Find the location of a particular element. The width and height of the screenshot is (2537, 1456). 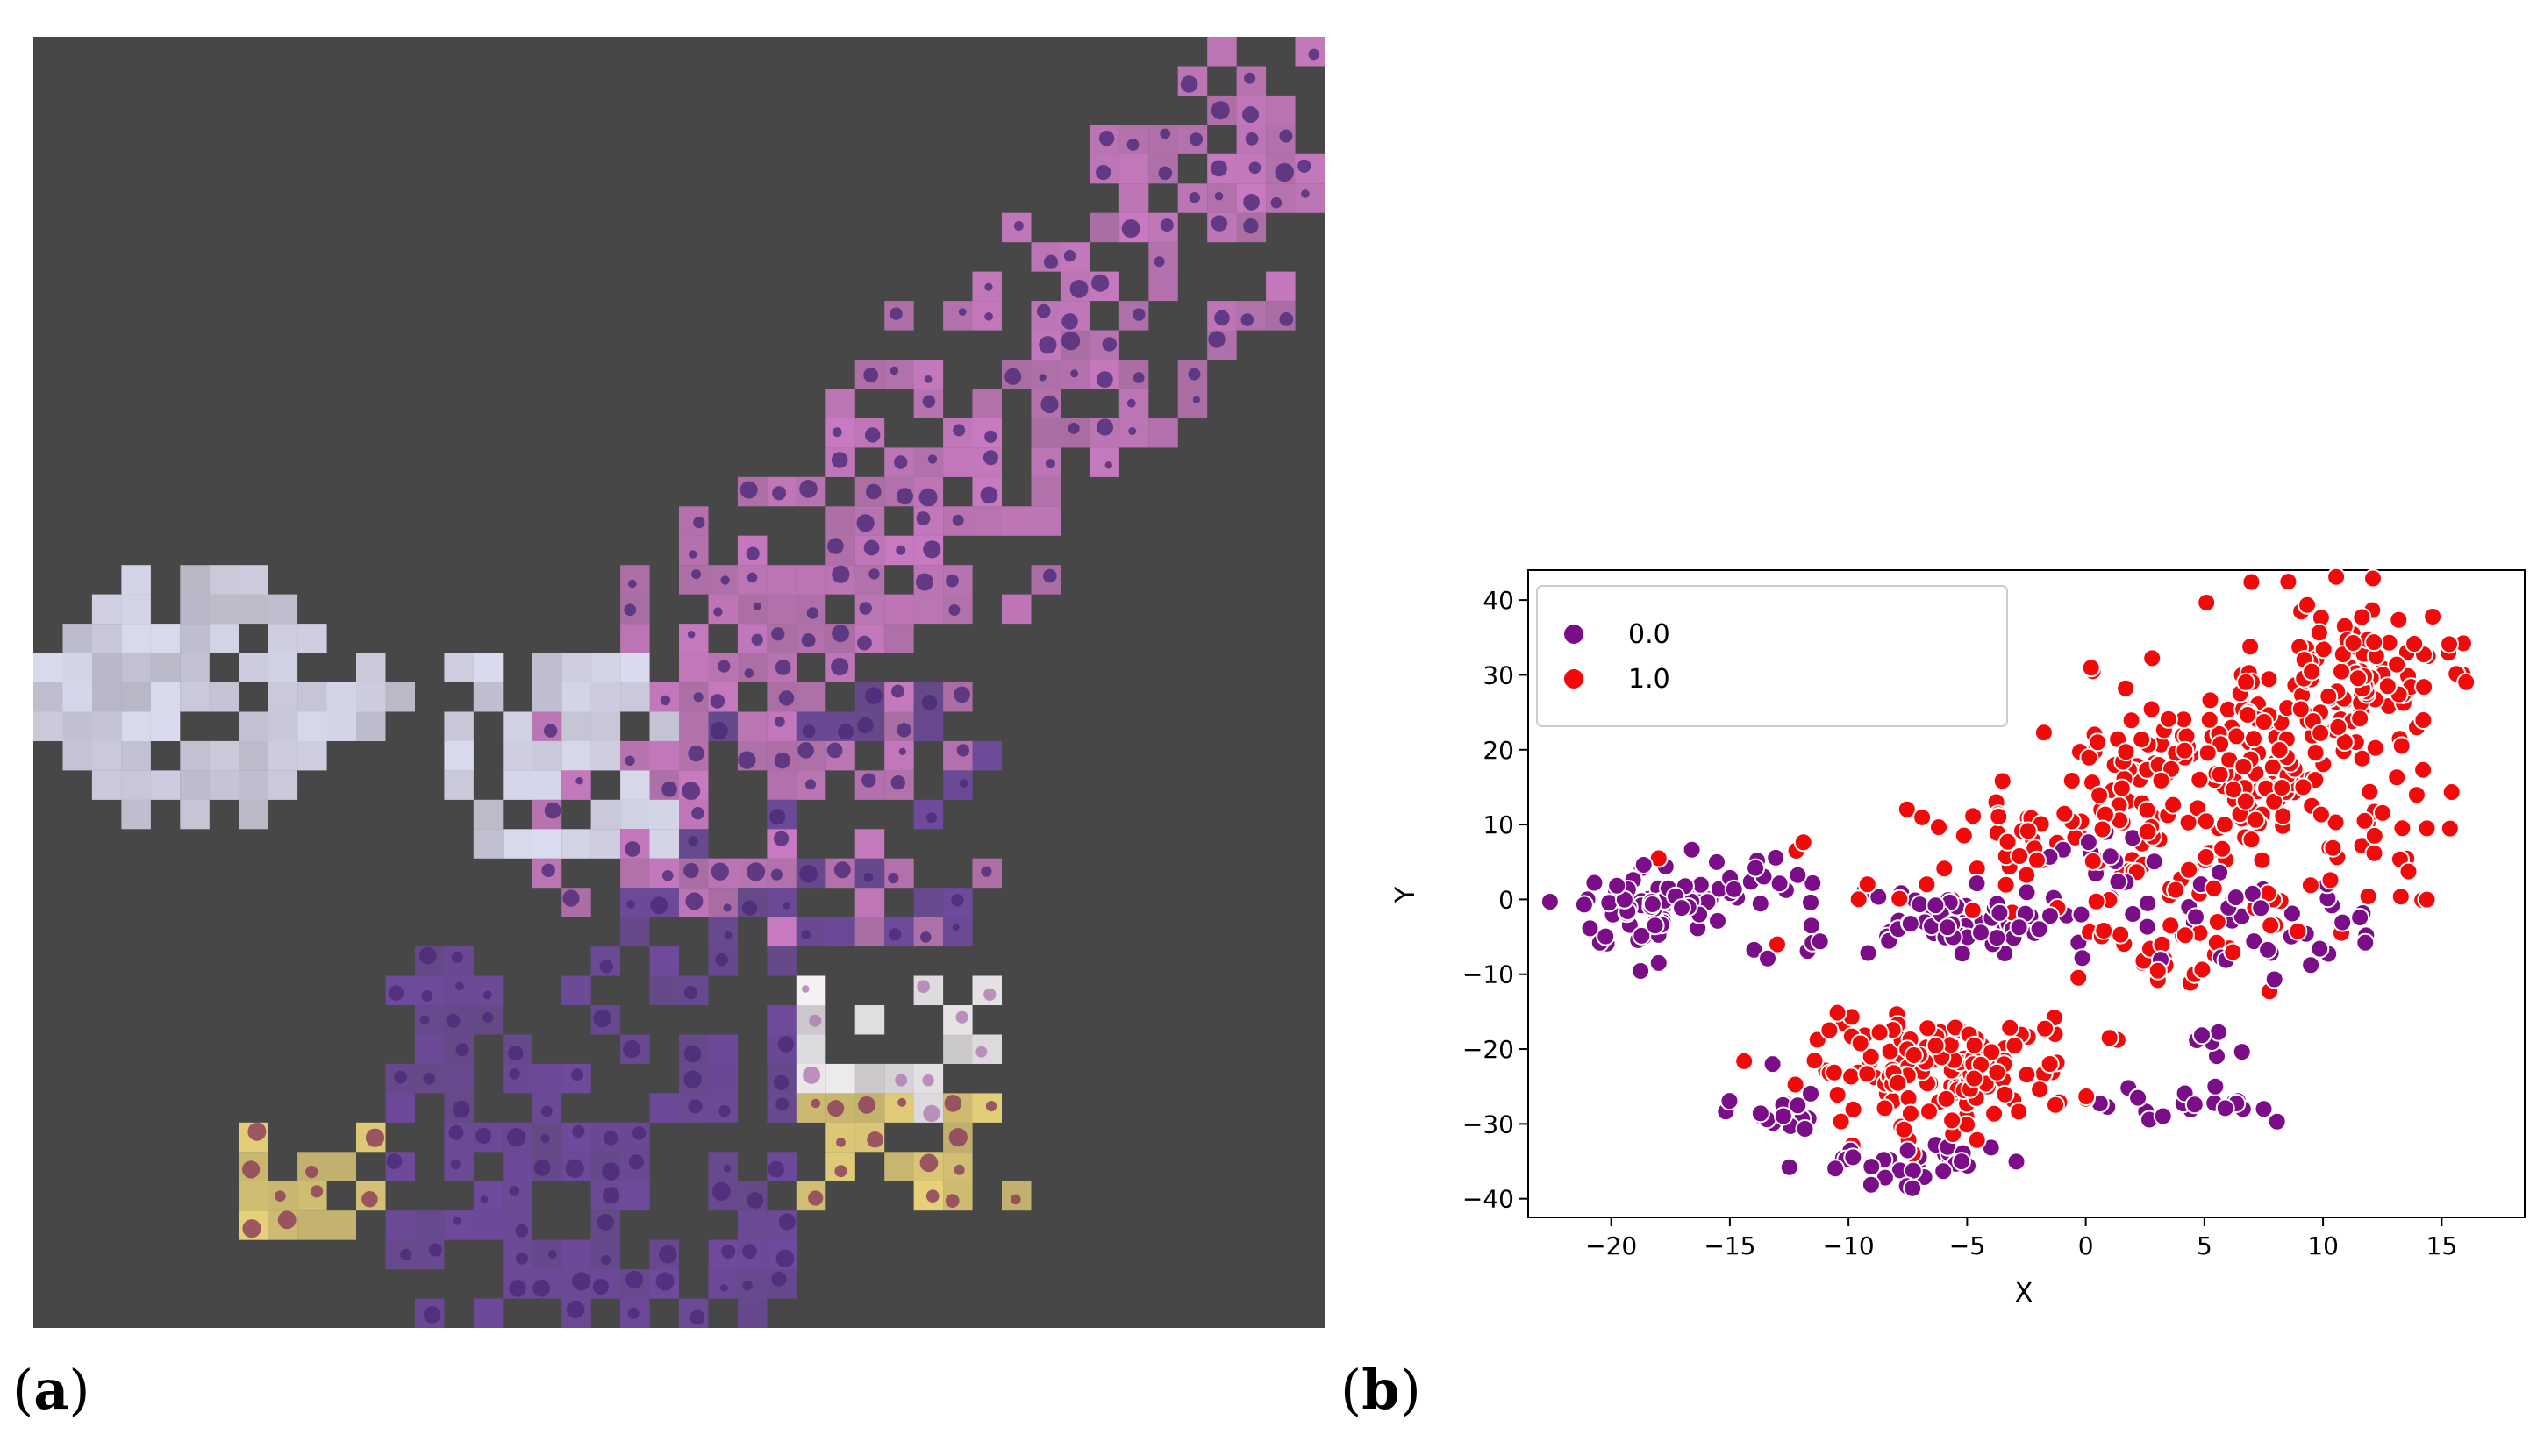

y-tick-label: −20 is located at coordinates (1488, 1049).